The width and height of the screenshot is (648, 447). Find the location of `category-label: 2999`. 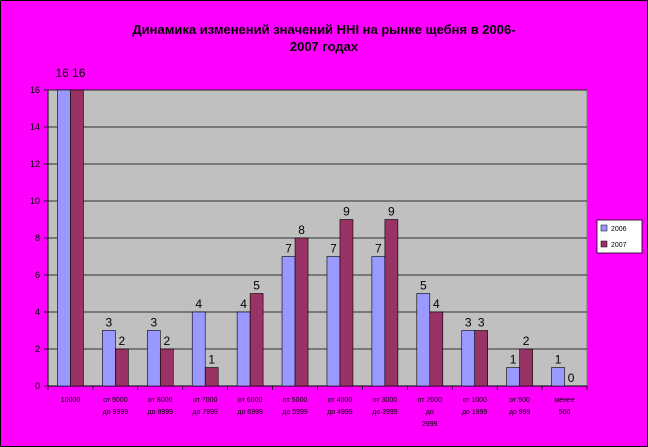

category-label: 2999 is located at coordinates (430, 424).